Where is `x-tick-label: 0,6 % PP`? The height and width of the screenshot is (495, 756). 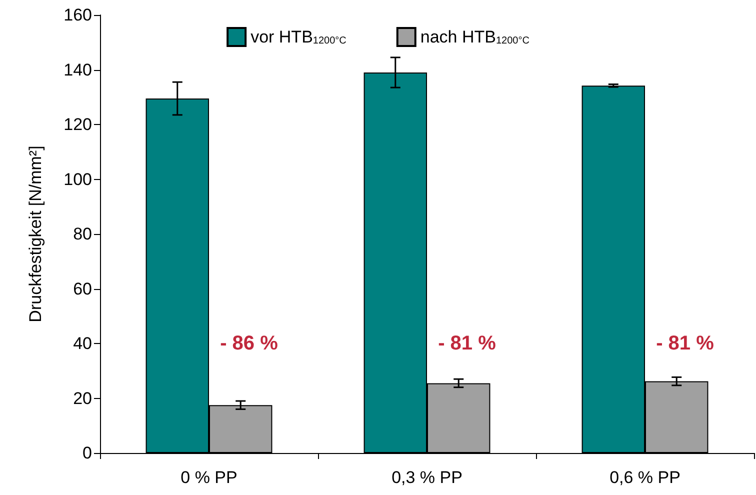
x-tick-label: 0,6 % PP is located at coordinates (645, 477).